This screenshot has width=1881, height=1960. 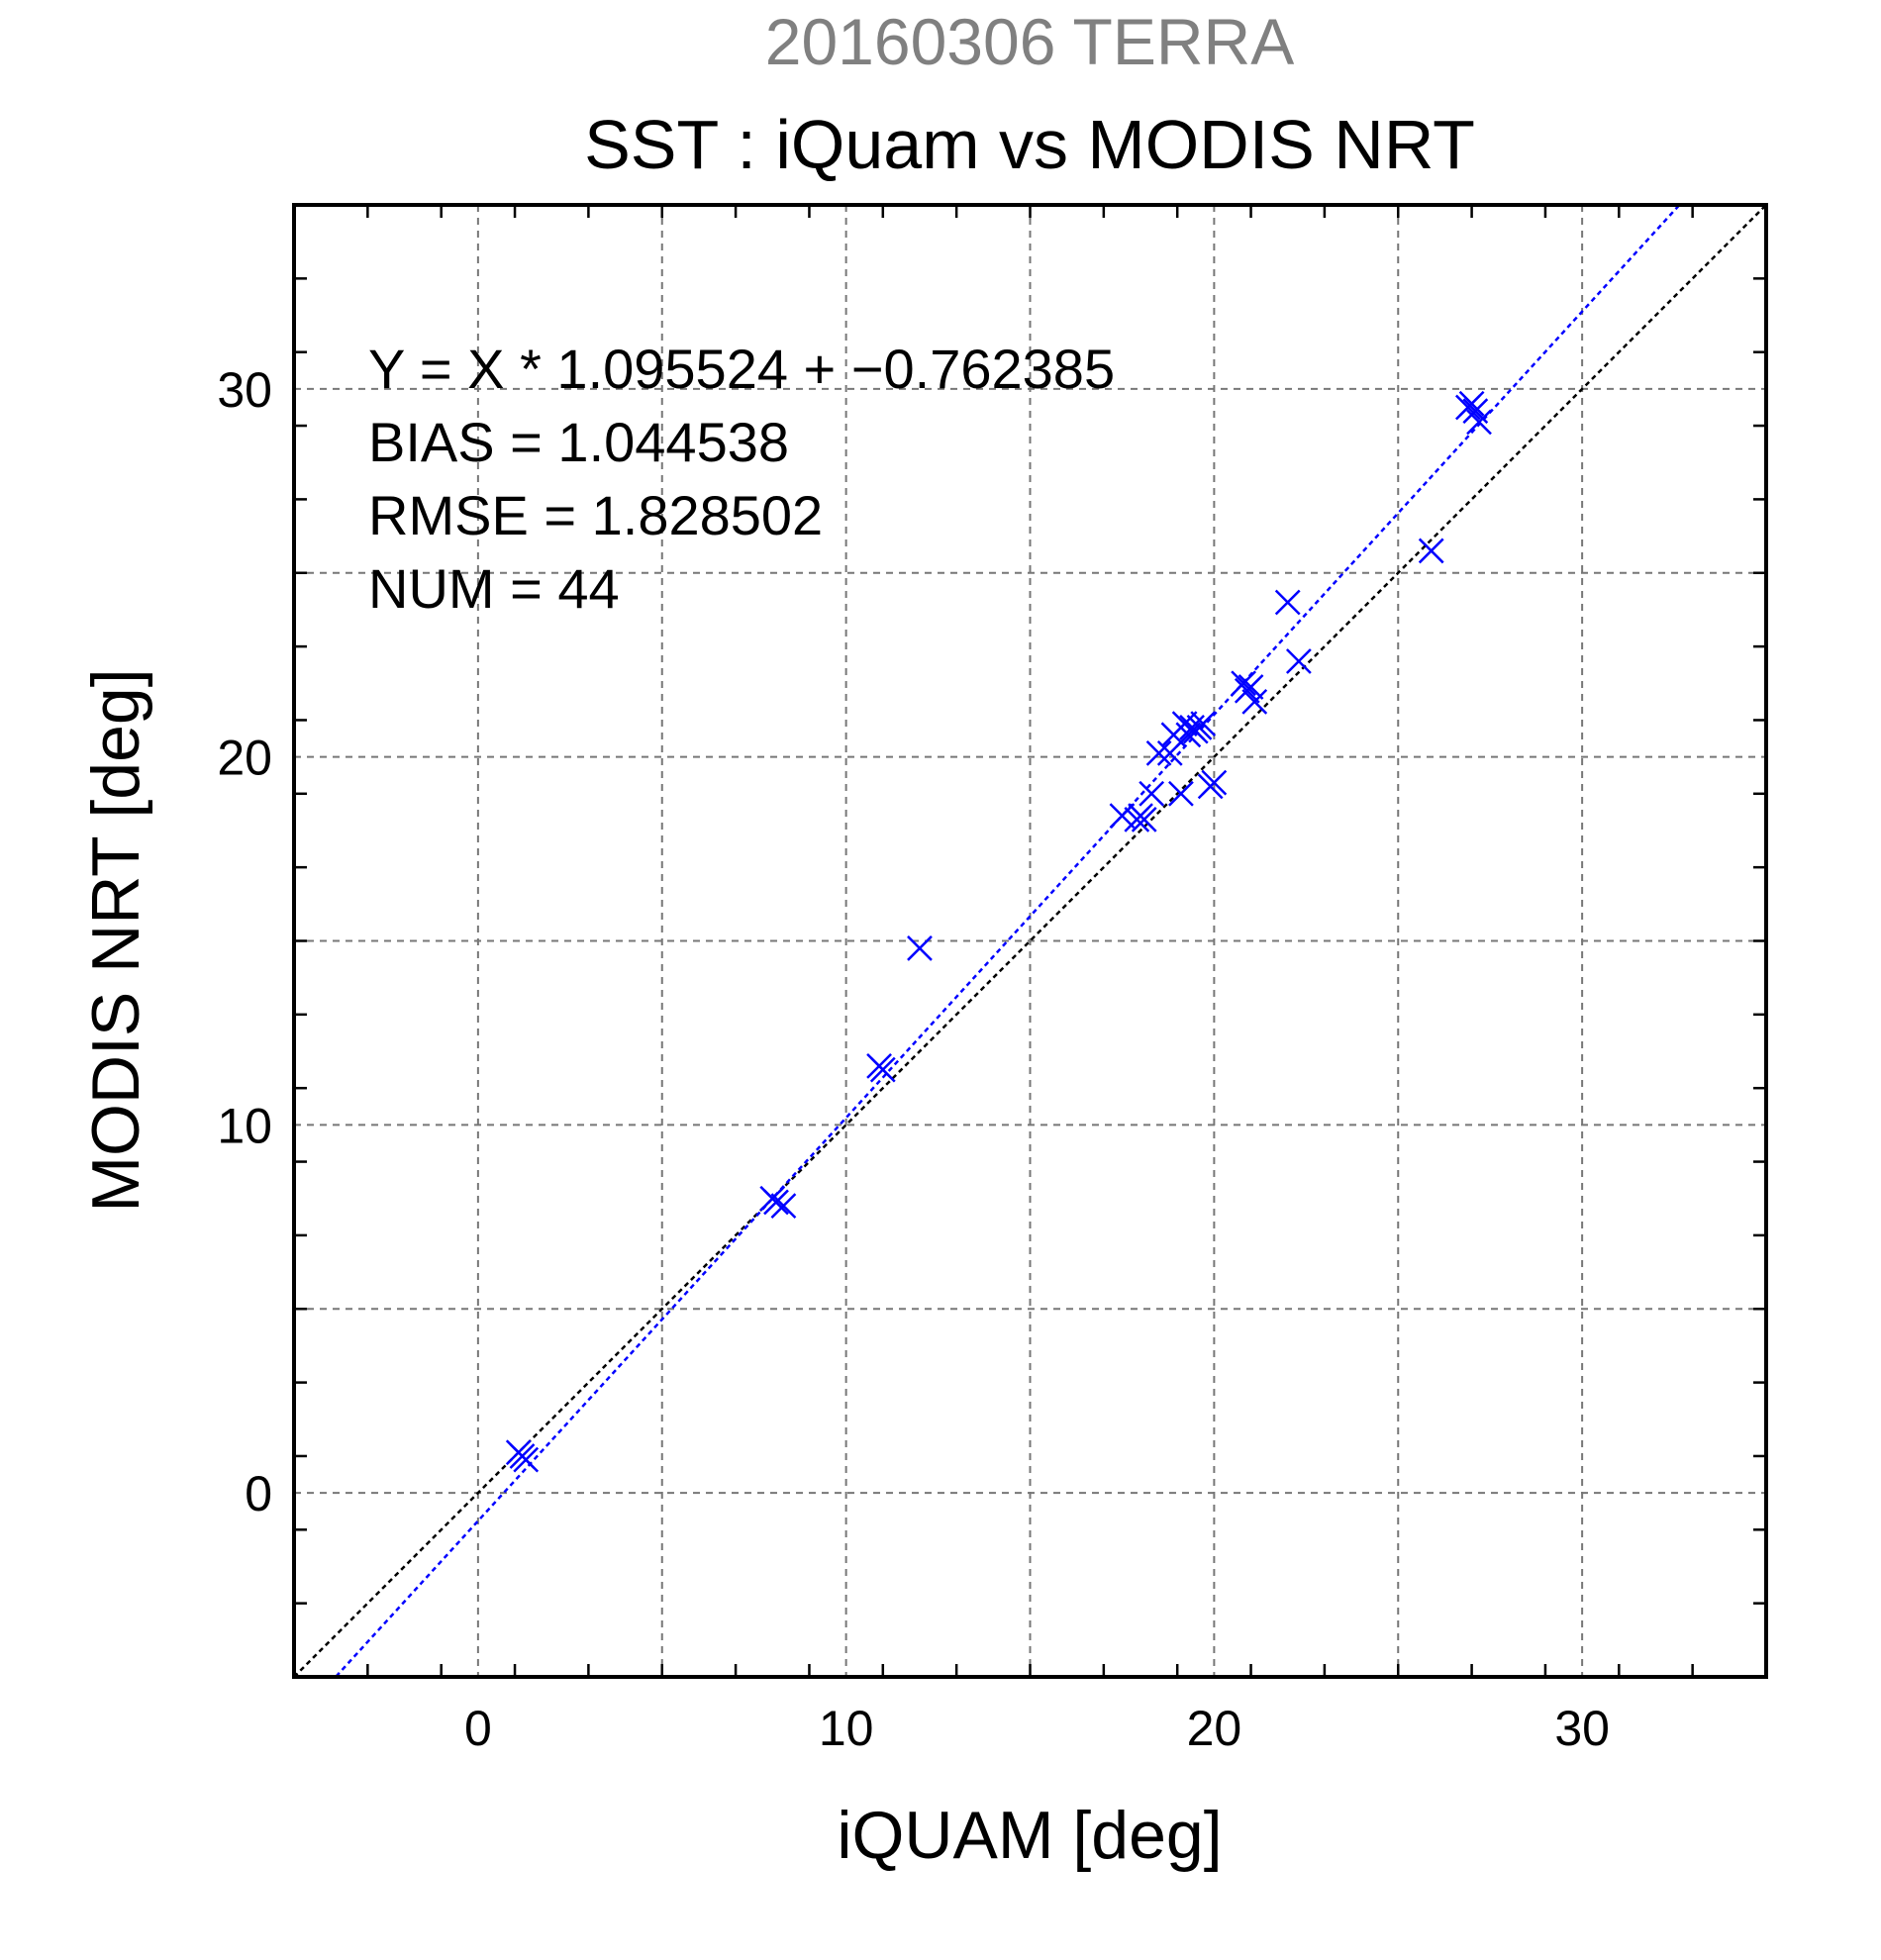 What do you see at coordinates (494, 588) in the screenshot?
I see `num-value: NUM = 44` at bounding box center [494, 588].